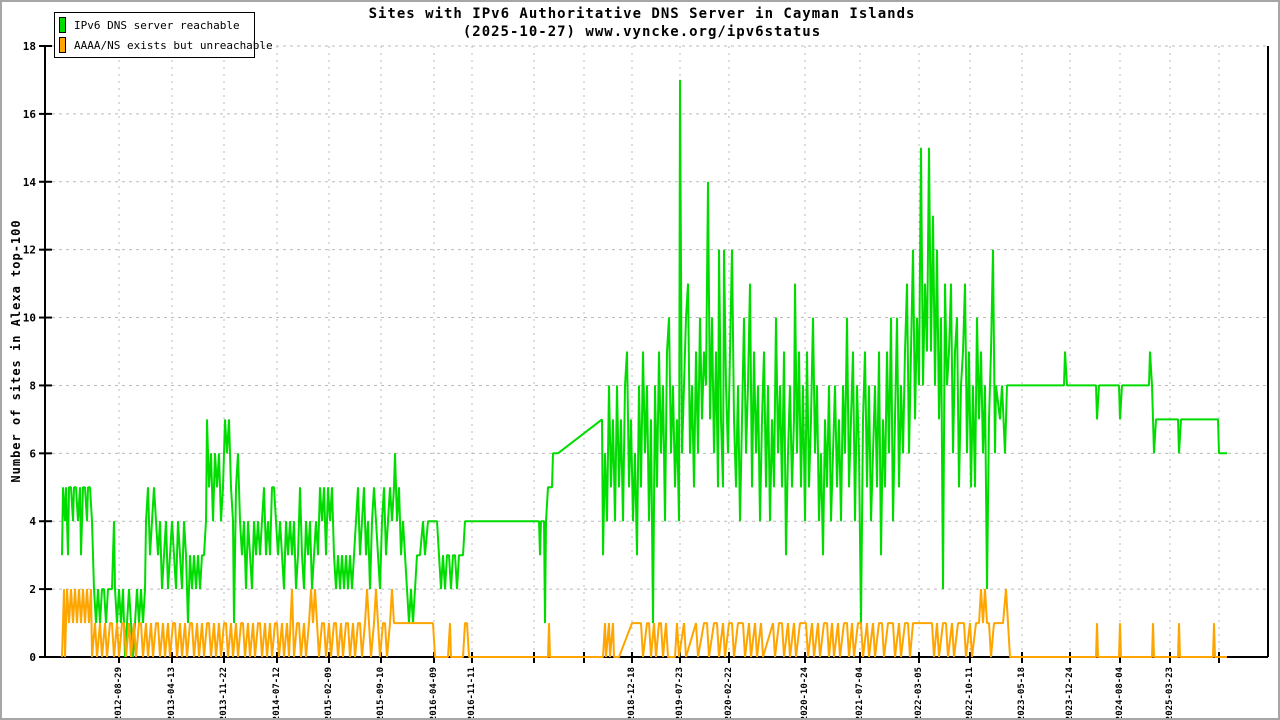  Describe the element at coordinates (30, 114) in the screenshot. I see `y-tick-label: 16` at that location.